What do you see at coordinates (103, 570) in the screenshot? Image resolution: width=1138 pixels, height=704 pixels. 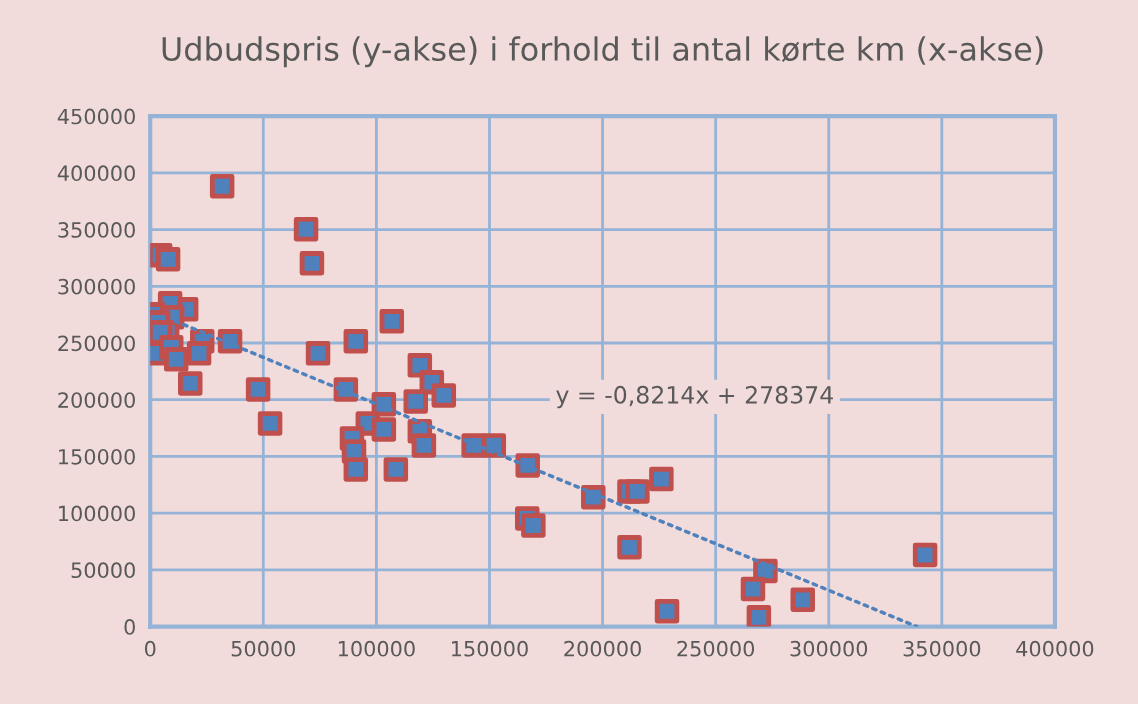 I see `y-tick-label: 50000` at bounding box center [103, 570].